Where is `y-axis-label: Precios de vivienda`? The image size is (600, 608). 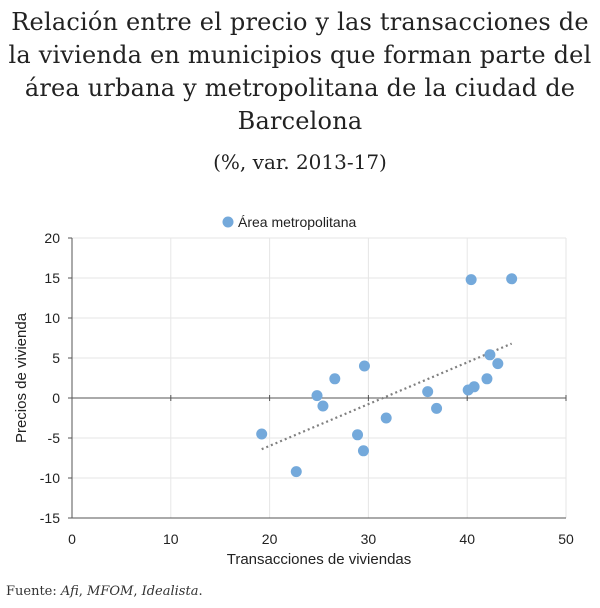 y-axis-label: Precios de vivienda is located at coordinates (21, 377).